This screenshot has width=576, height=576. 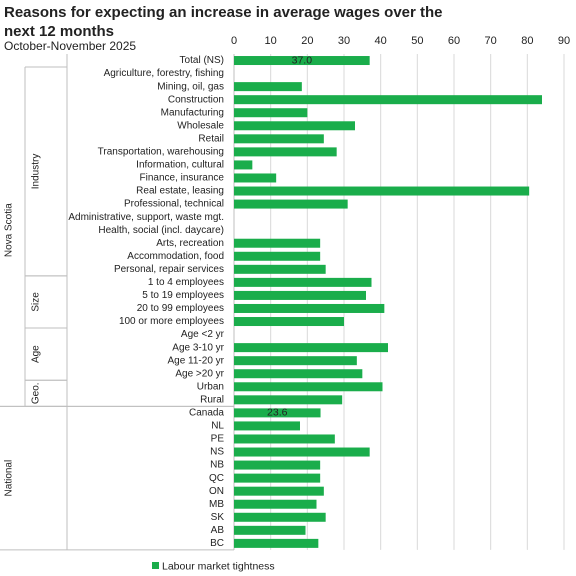 I want to click on category-label: Real estate, leasing, so click(x=180, y=191).